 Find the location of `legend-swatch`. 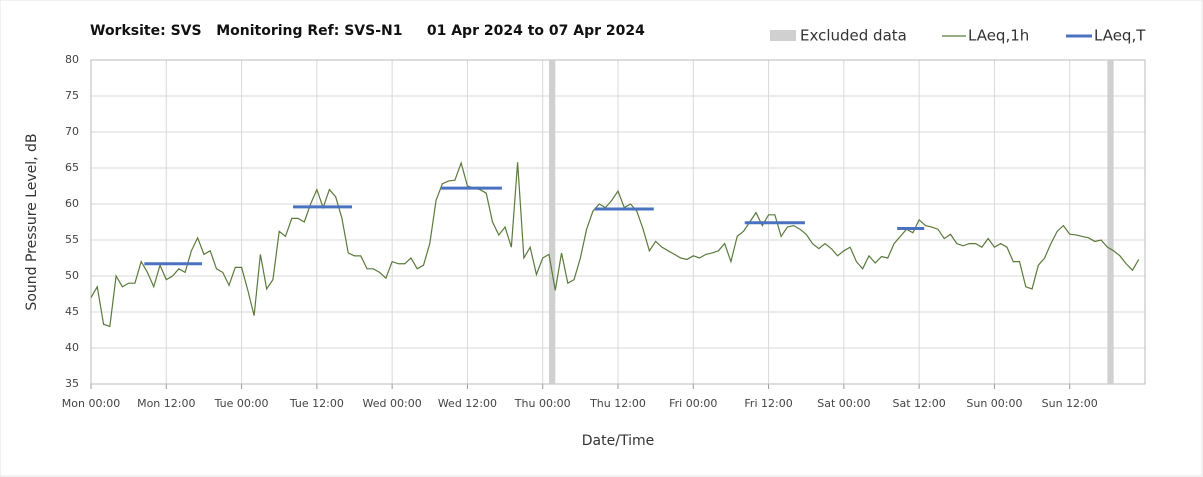

legend-swatch is located at coordinates (783, 35).